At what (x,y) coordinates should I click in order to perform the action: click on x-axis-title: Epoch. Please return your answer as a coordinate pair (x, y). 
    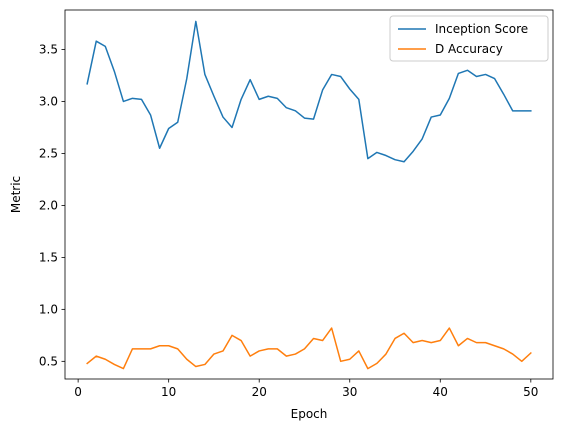
    Looking at the image, I should click on (309, 414).